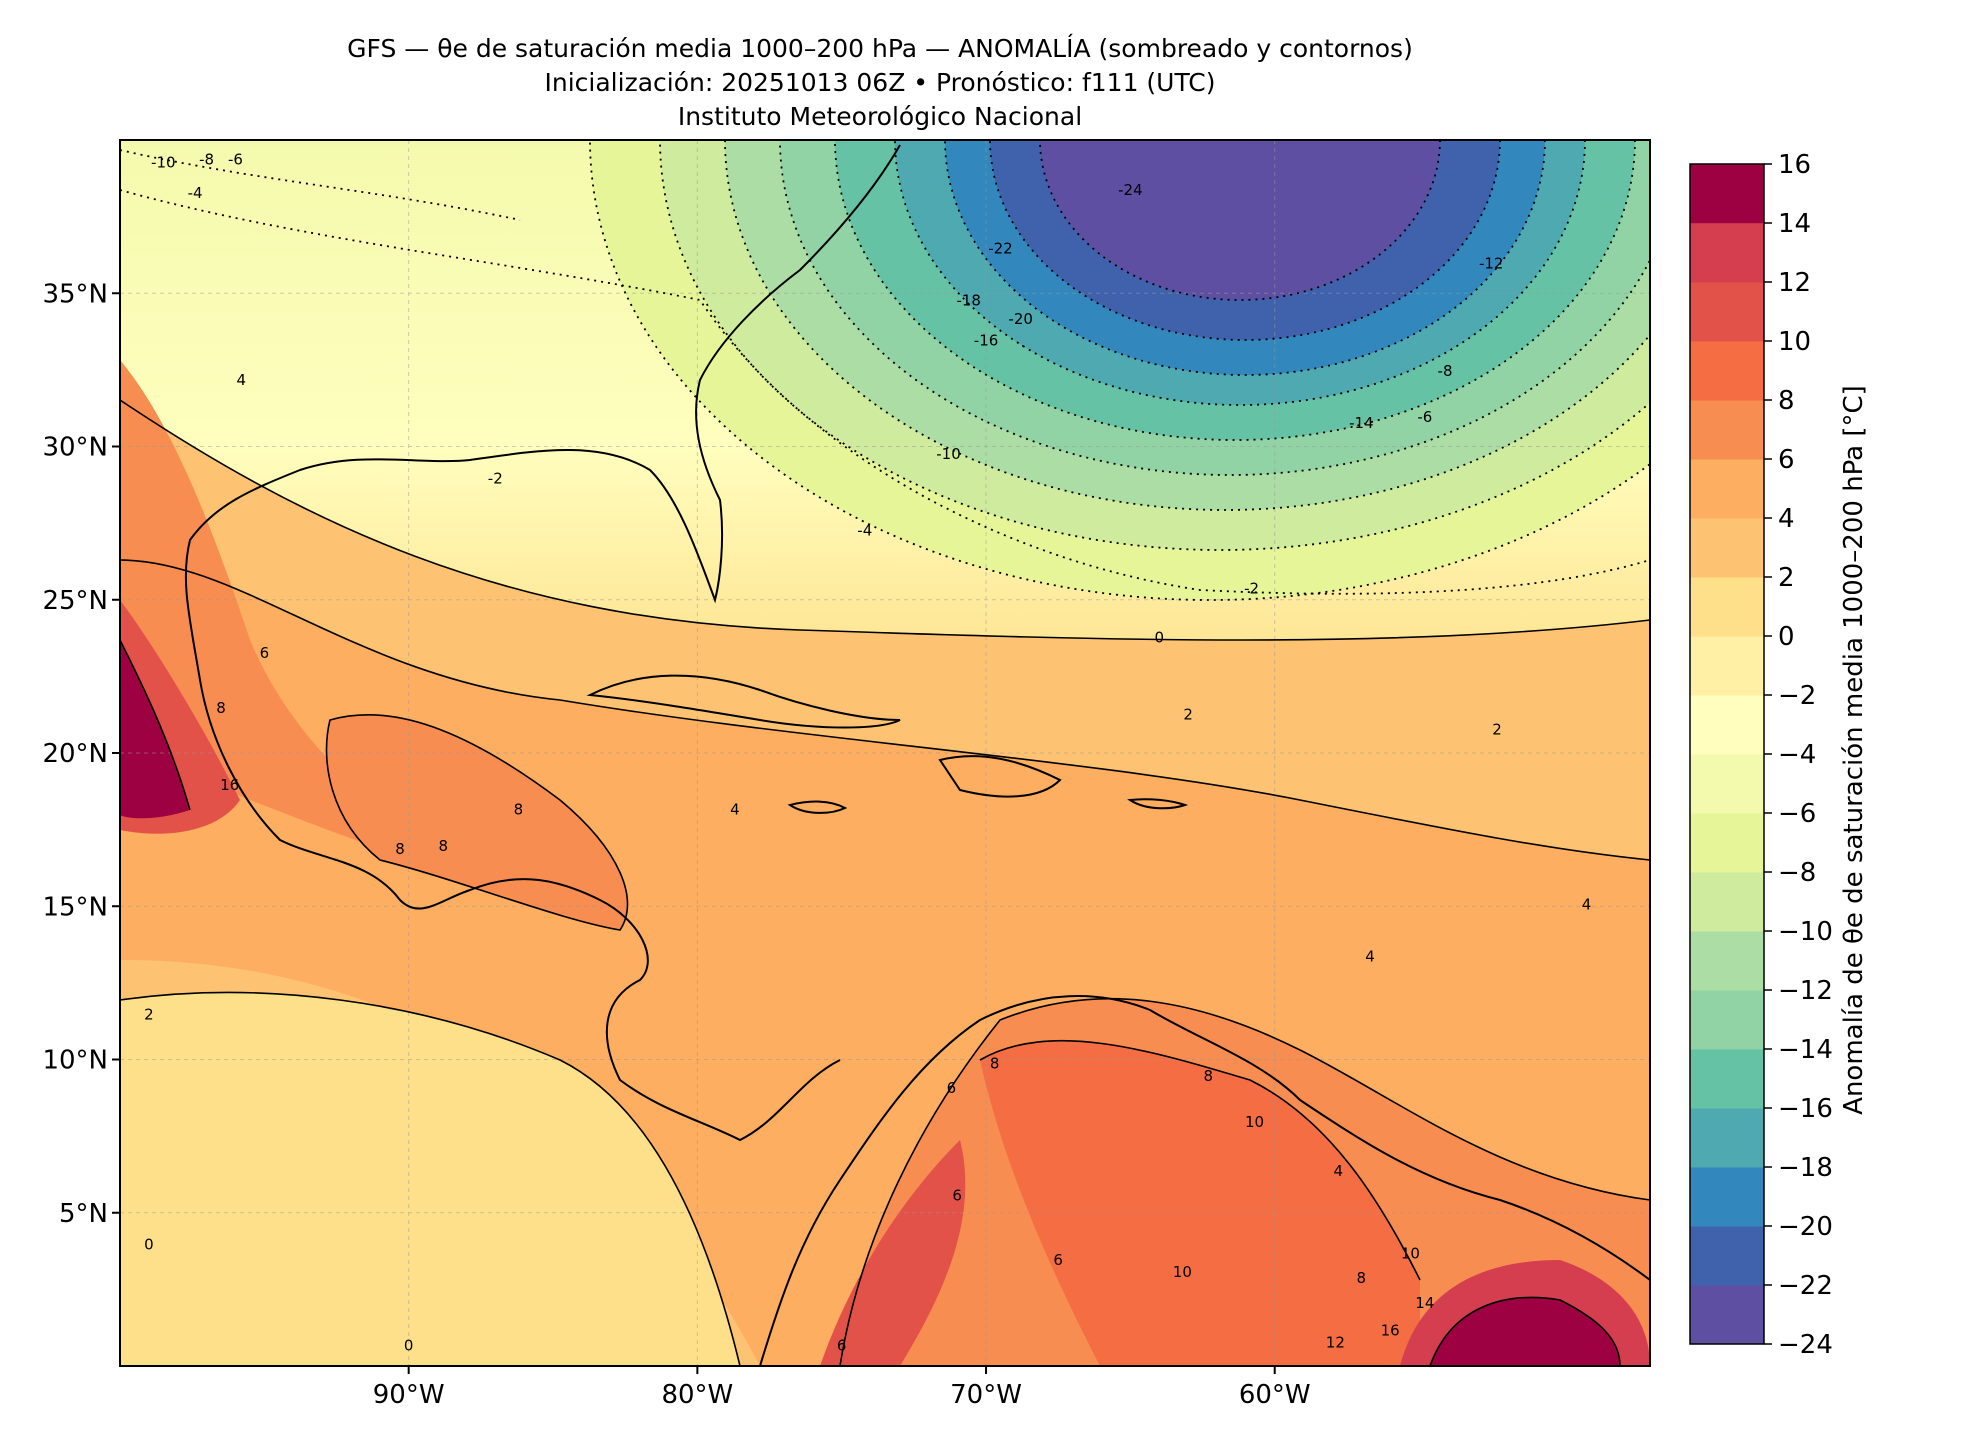 The image size is (1980, 1440). What do you see at coordinates (1000, 248) in the screenshot?
I see `contour-label: -22` at bounding box center [1000, 248].